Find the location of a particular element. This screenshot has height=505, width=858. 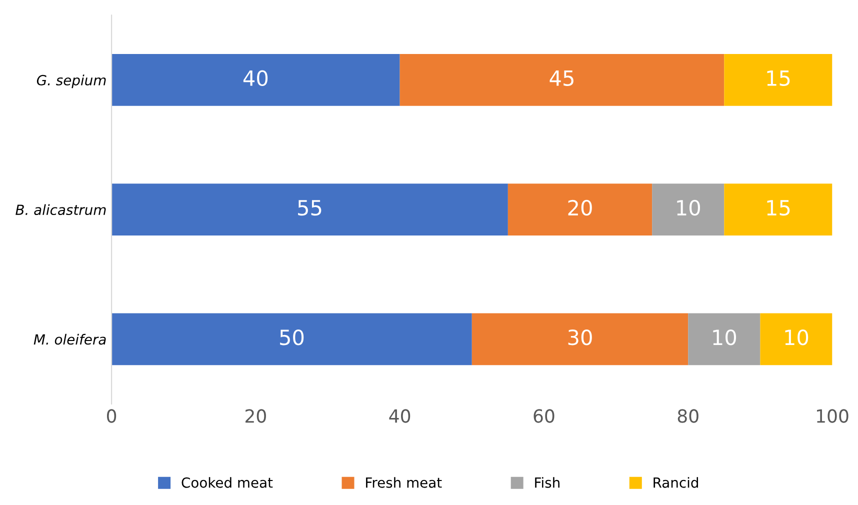

data-label: 30 is located at coordinates (580, 337).